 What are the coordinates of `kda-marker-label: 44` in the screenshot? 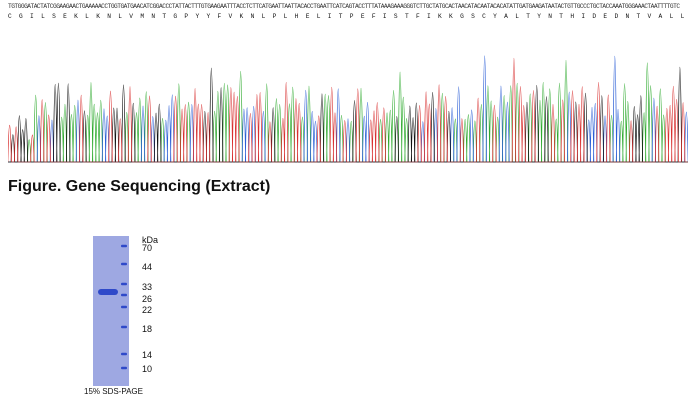 It's located at (147, 267).